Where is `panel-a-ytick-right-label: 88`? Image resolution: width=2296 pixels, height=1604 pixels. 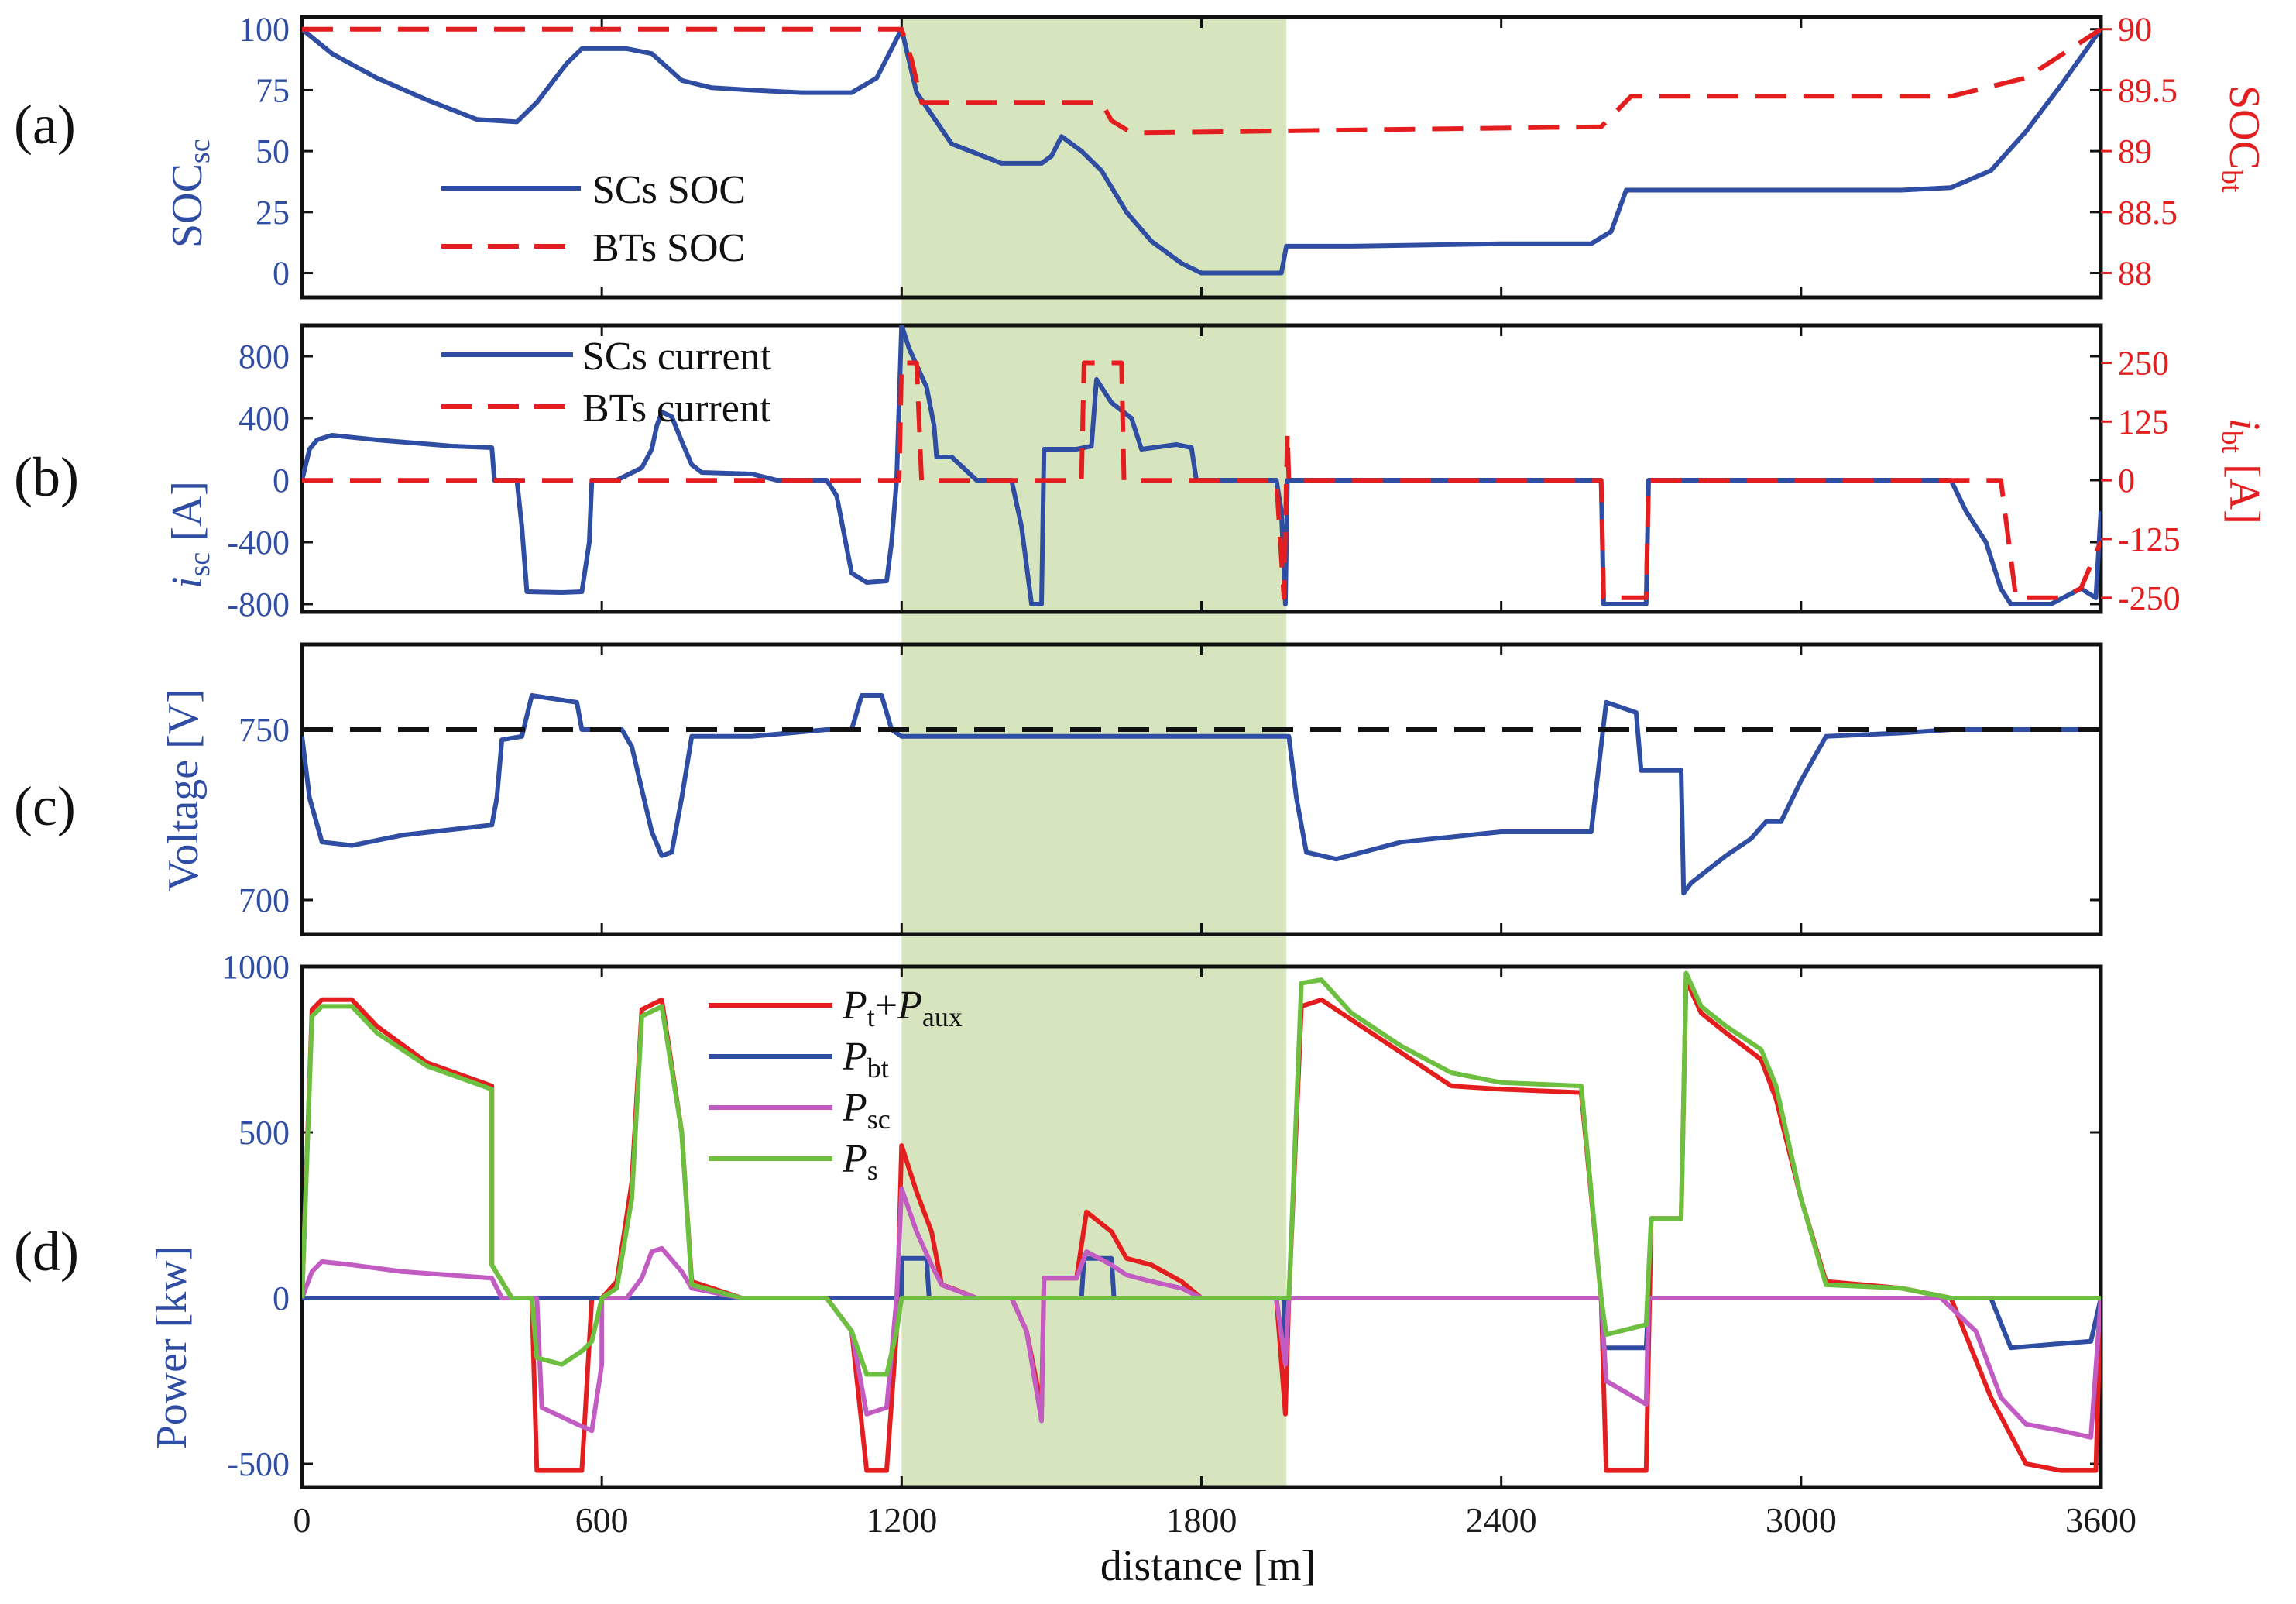 panel-a-ytick-right-label: 88 is located at coordinates (2135, 274).